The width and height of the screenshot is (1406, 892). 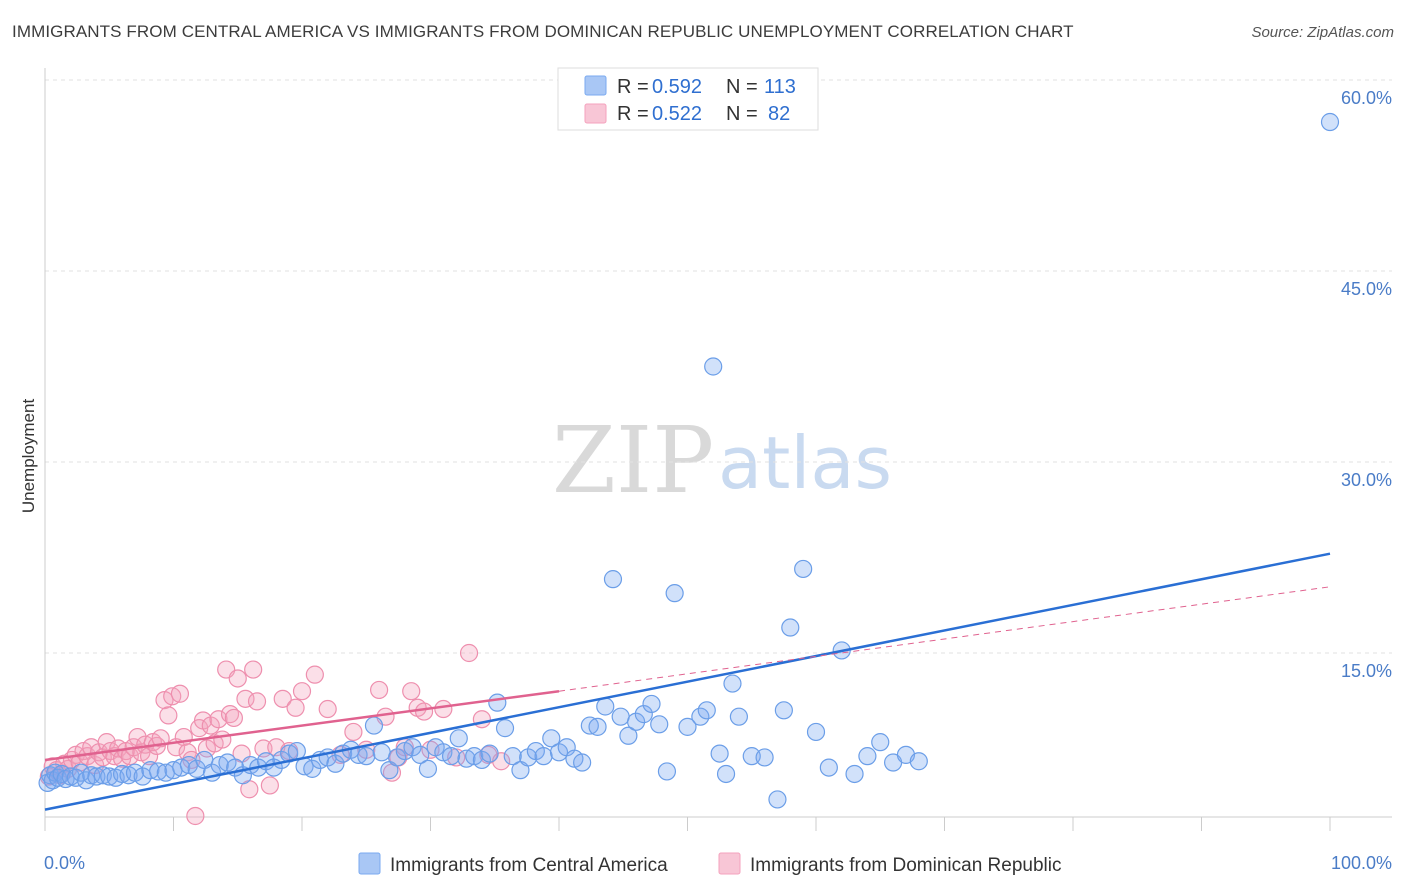 What do you see at coordinates (677, 87) in the screenshot?
I see `legend-r-value-1: 0.592` at bounding box center [677, 87].